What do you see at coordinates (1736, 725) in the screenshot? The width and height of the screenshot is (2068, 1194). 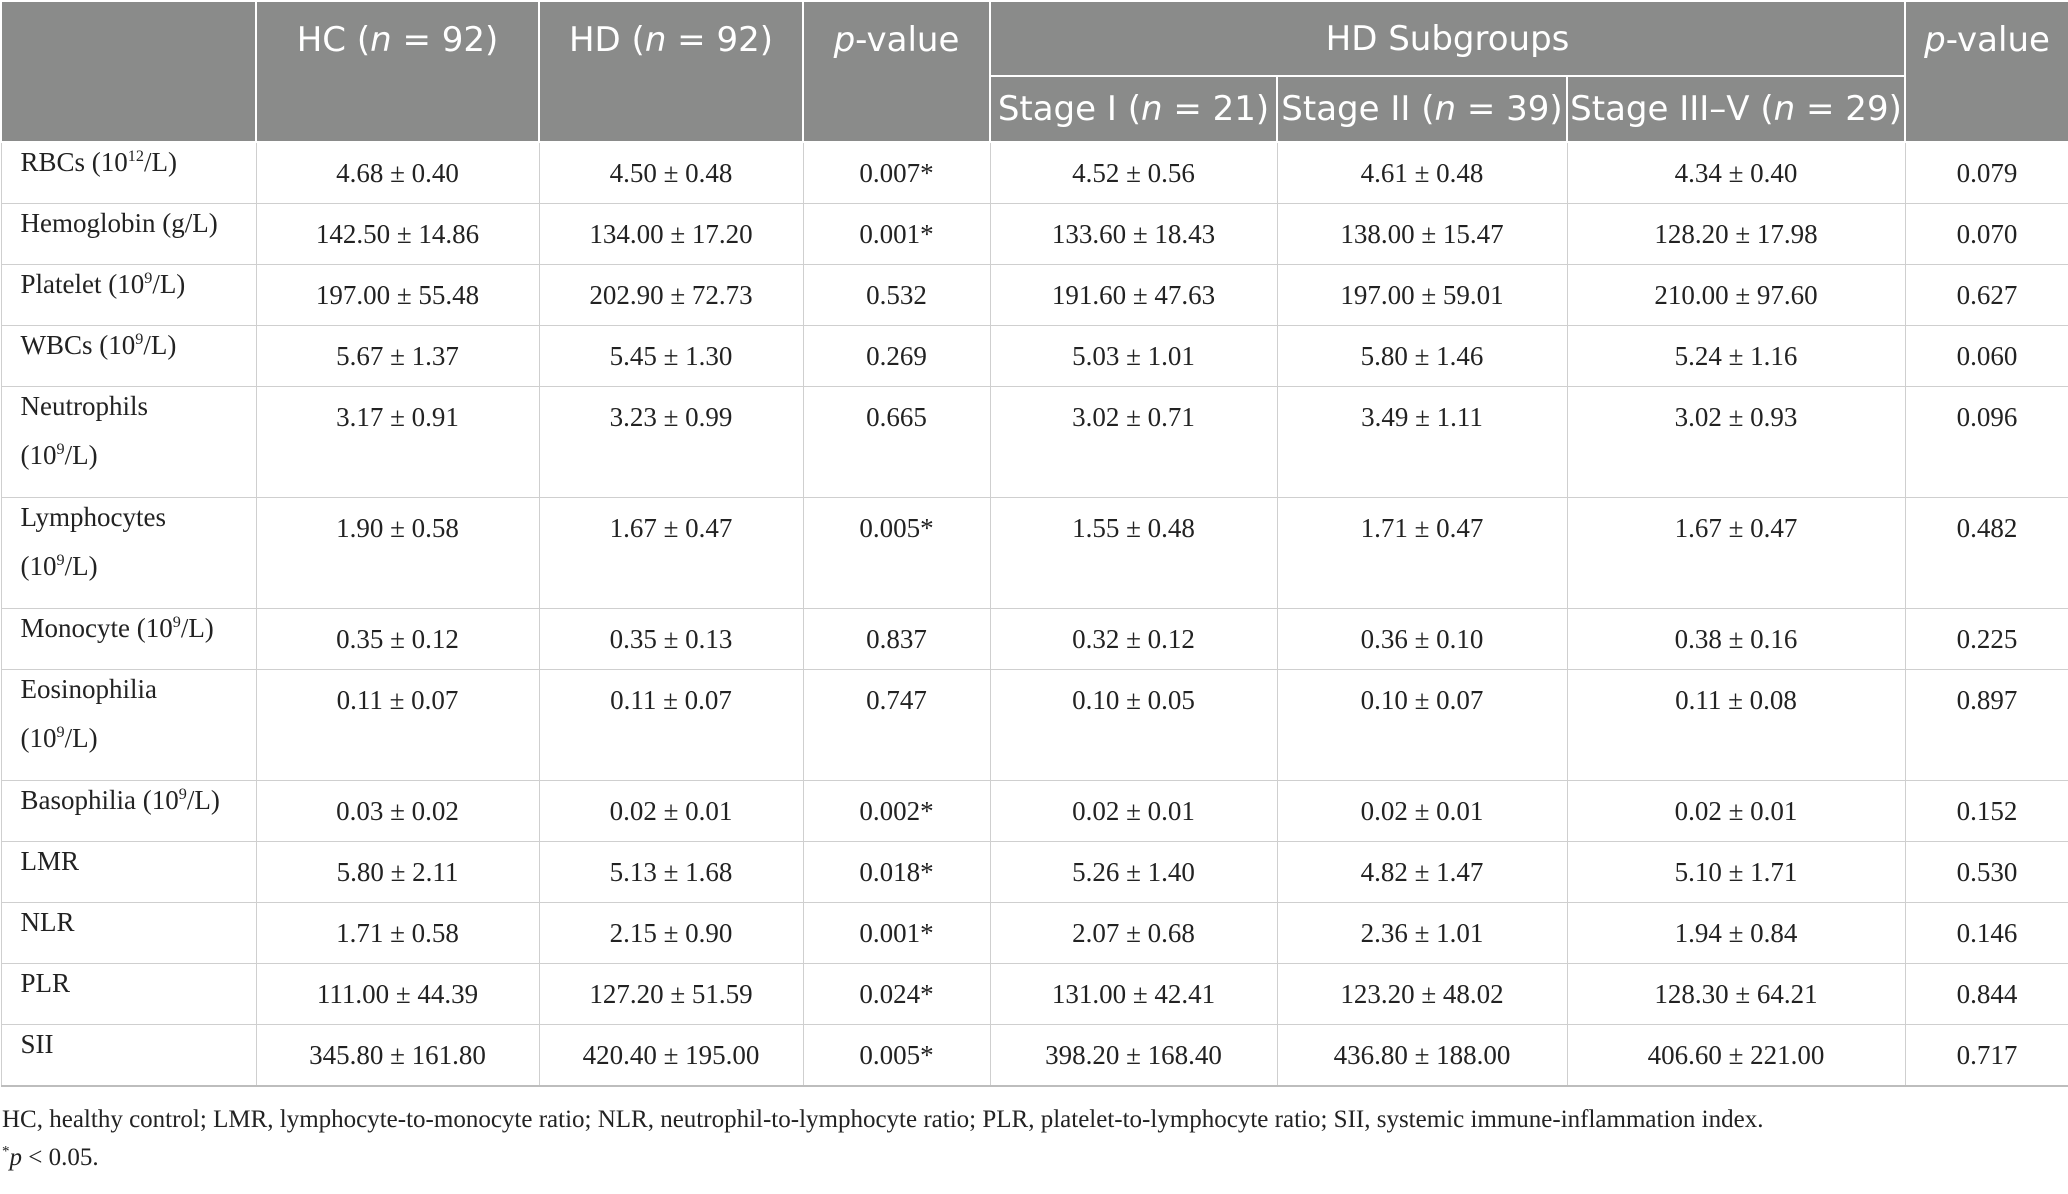 I see `stage-3-5-value: 0.11 ± 0.08` at bounding box center [1736, 725].